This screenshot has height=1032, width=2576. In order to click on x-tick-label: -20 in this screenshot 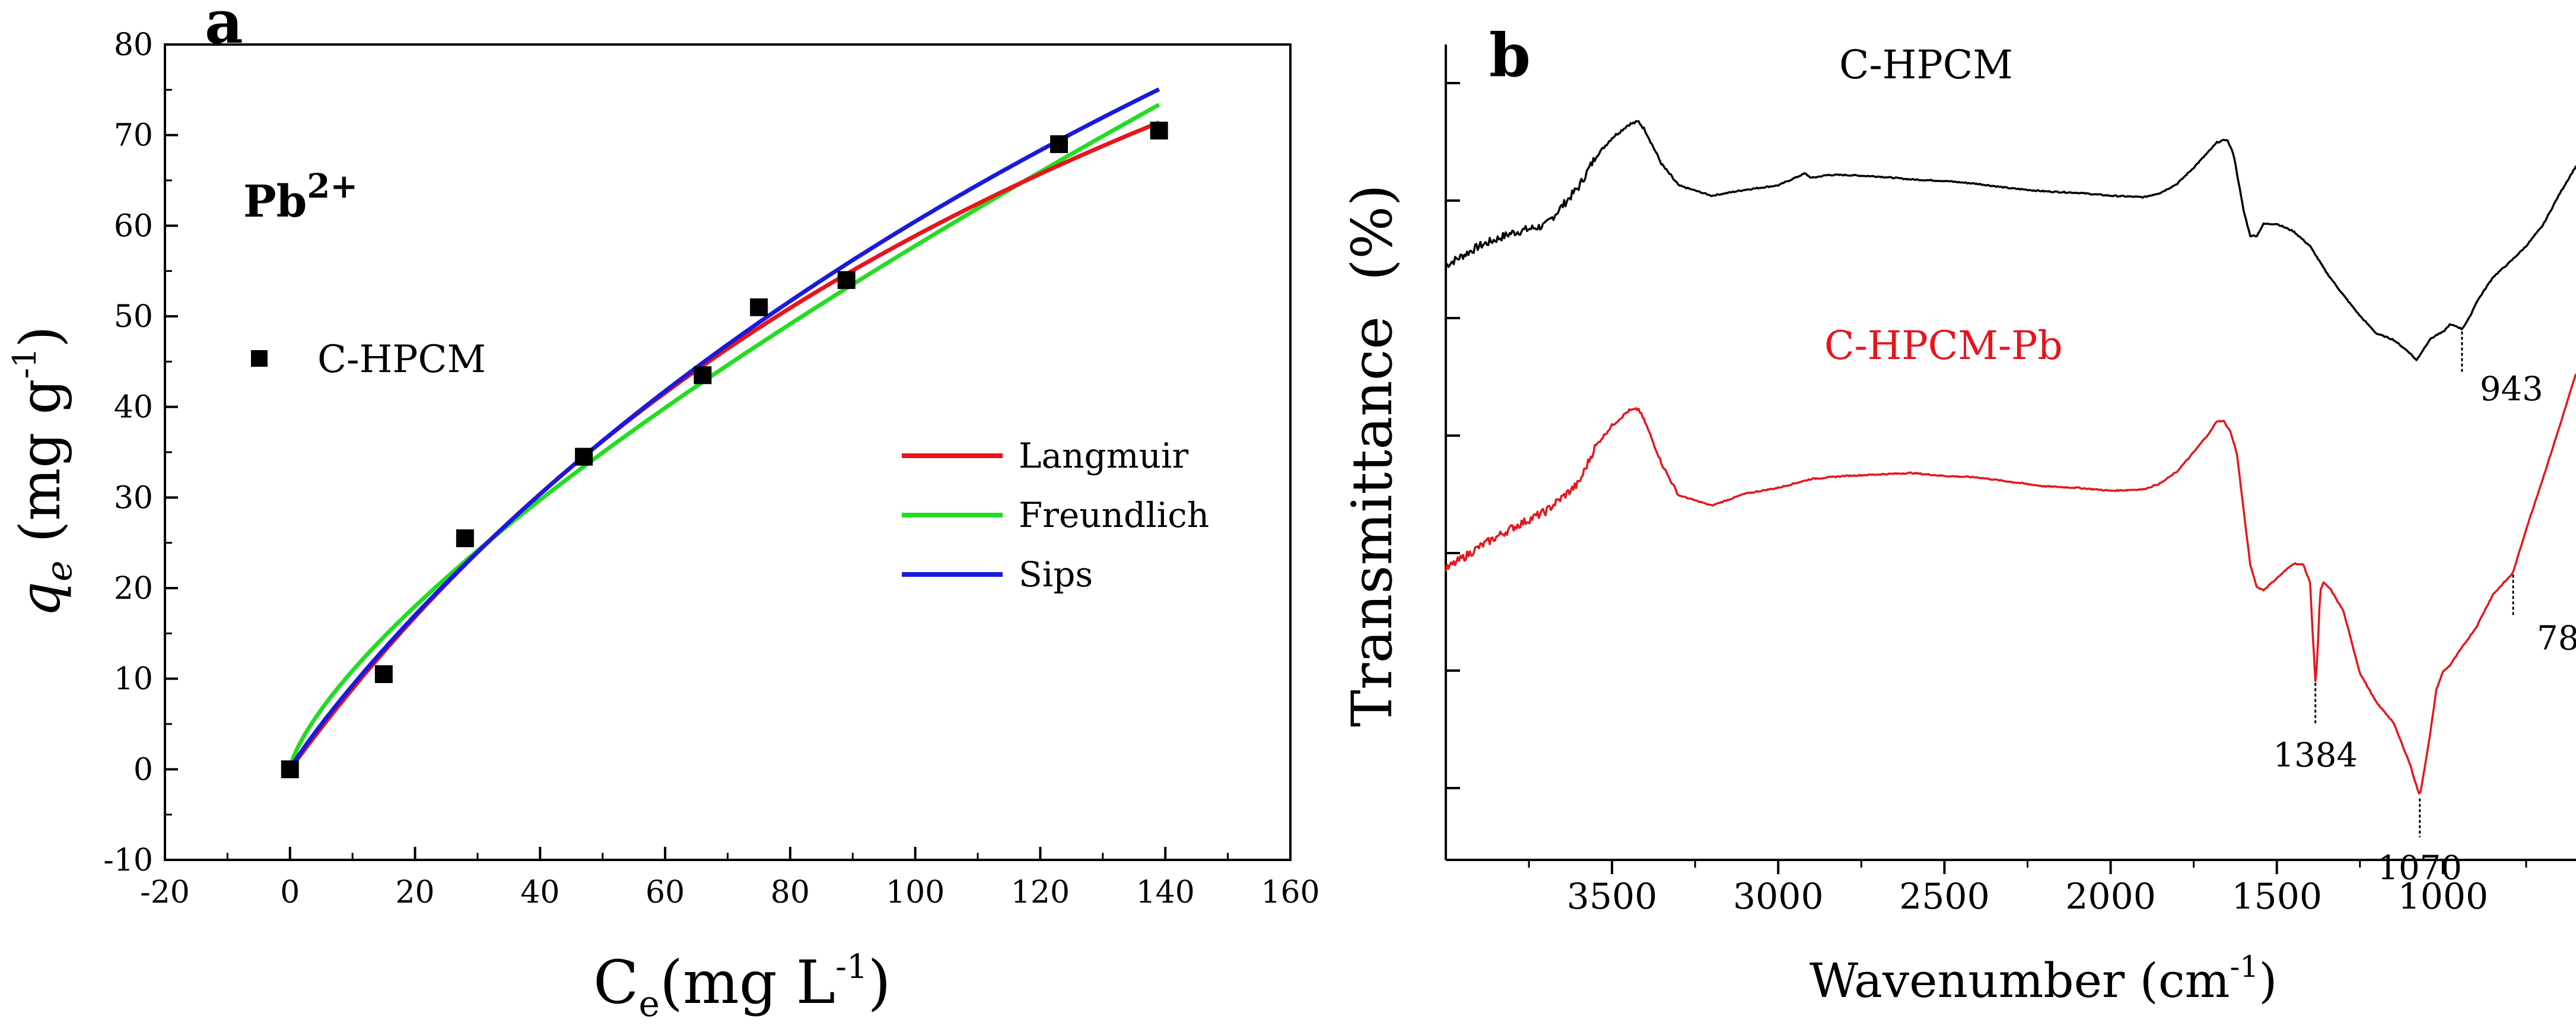, I will do `click(165, 892)`.